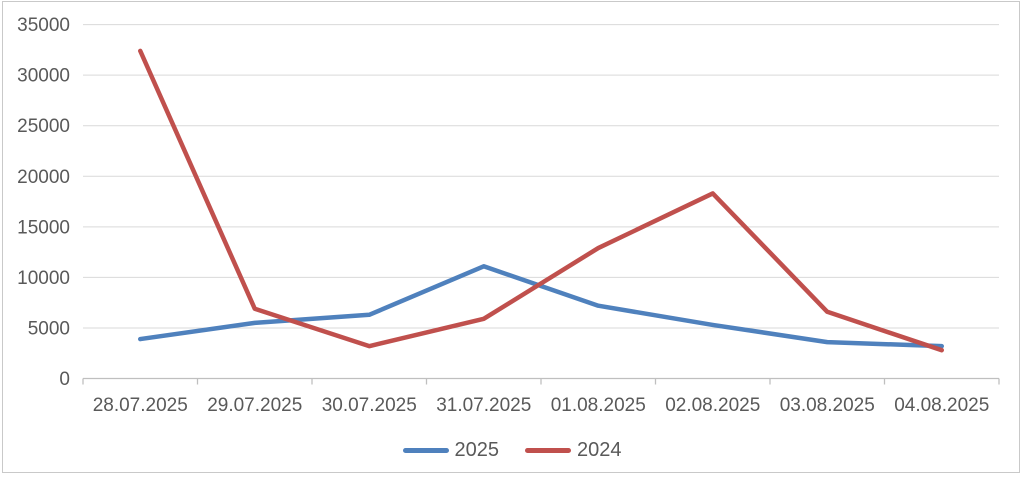 This screenshot has height=482, width=1024. Describe the element at coordinates (369, 405) in the screenshot. I see `x-tick-label: 30.07.2025` at that location.